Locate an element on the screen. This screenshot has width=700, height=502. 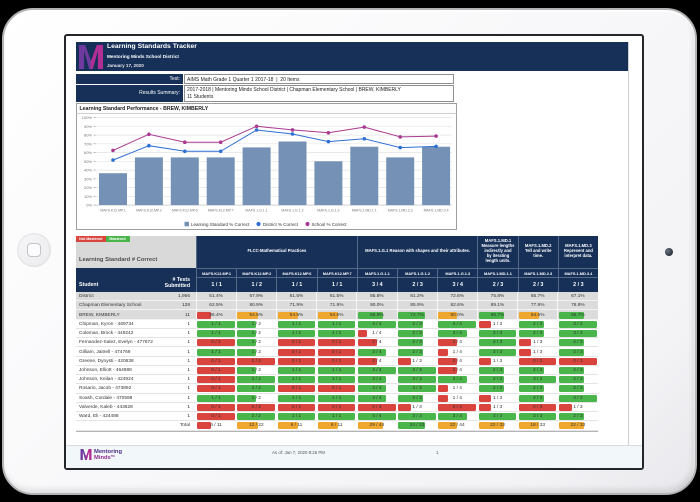
svg-text: MAFS.1.G.1.1 is located at coordinates (257, 211).